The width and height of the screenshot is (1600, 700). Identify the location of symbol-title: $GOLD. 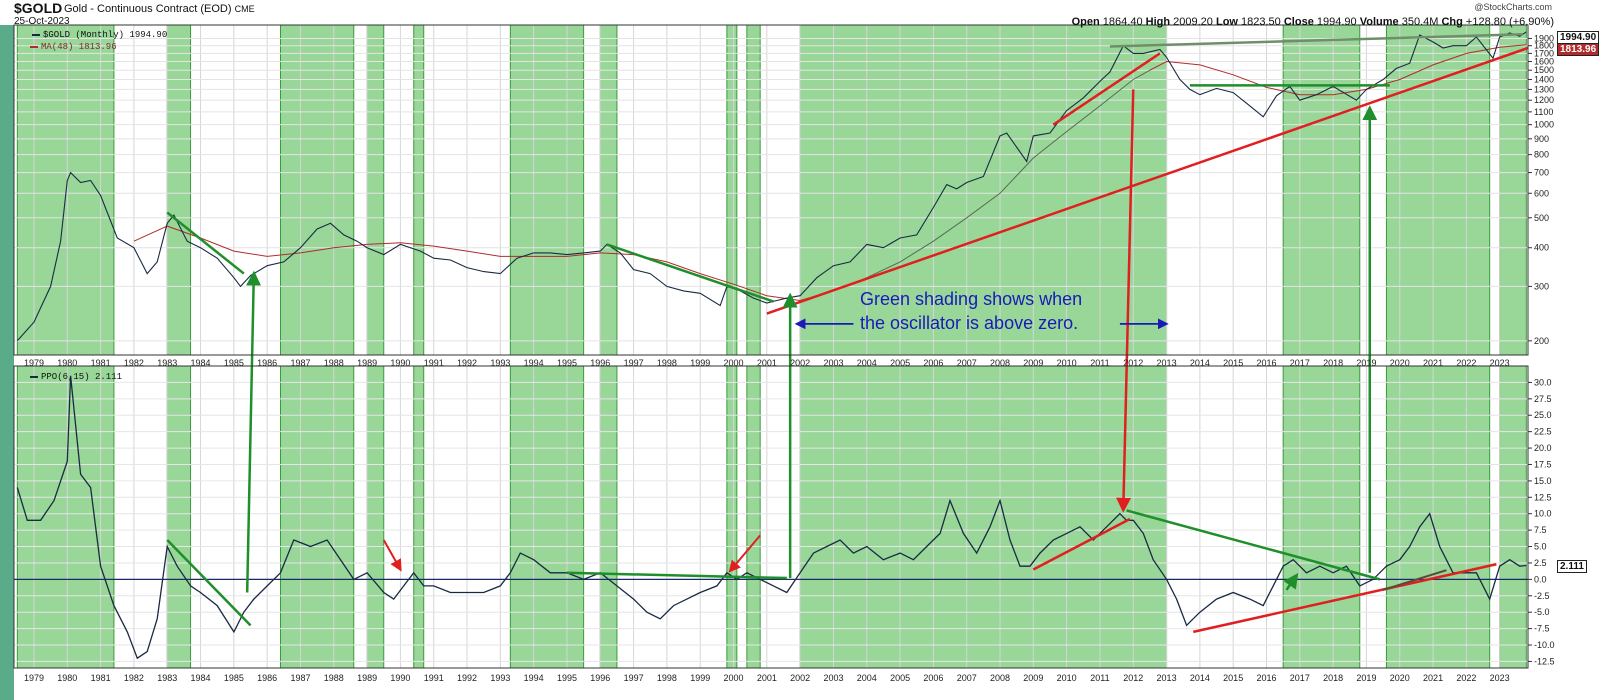
(38, 8).